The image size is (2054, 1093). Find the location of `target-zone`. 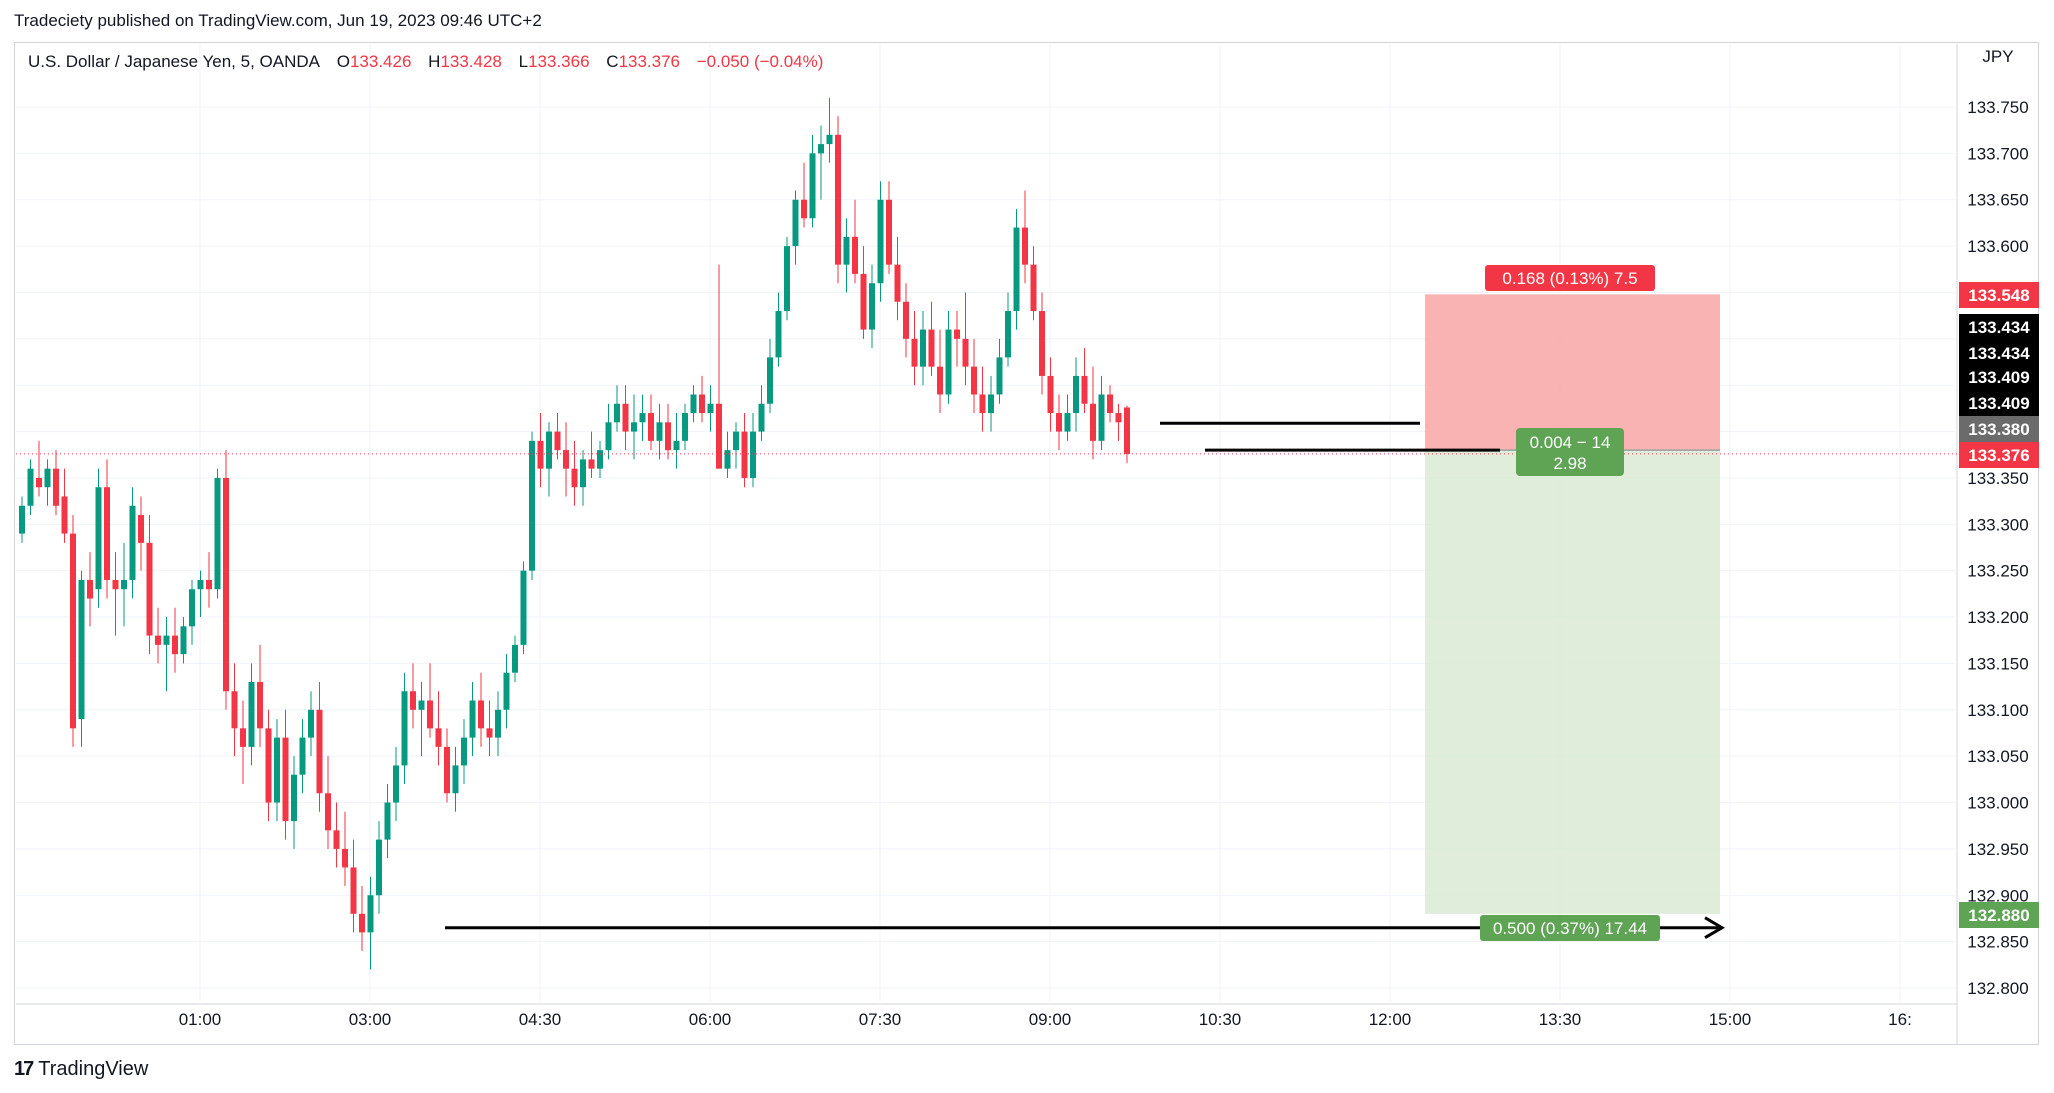

target-zone is located at coordinates (1572, 682).